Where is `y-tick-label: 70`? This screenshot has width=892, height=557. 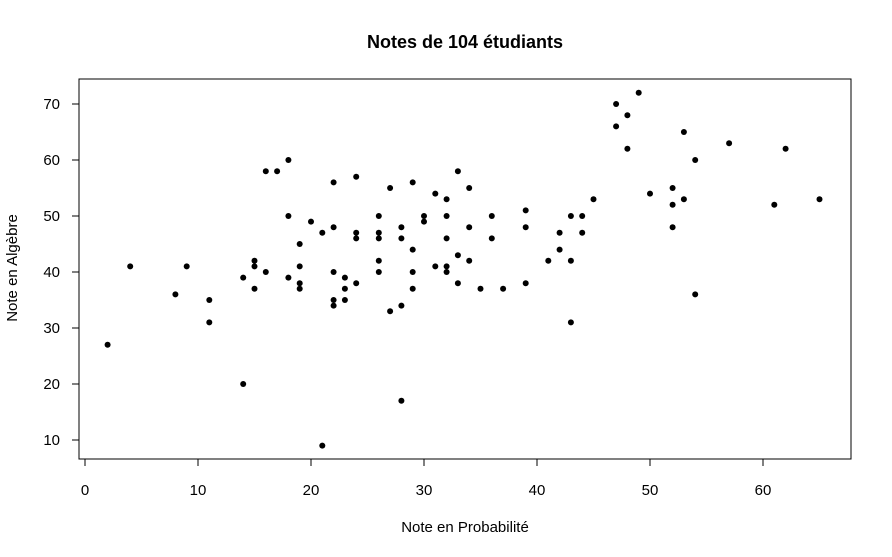 y-tick-label: 70 is located at coordinates (51, 104).